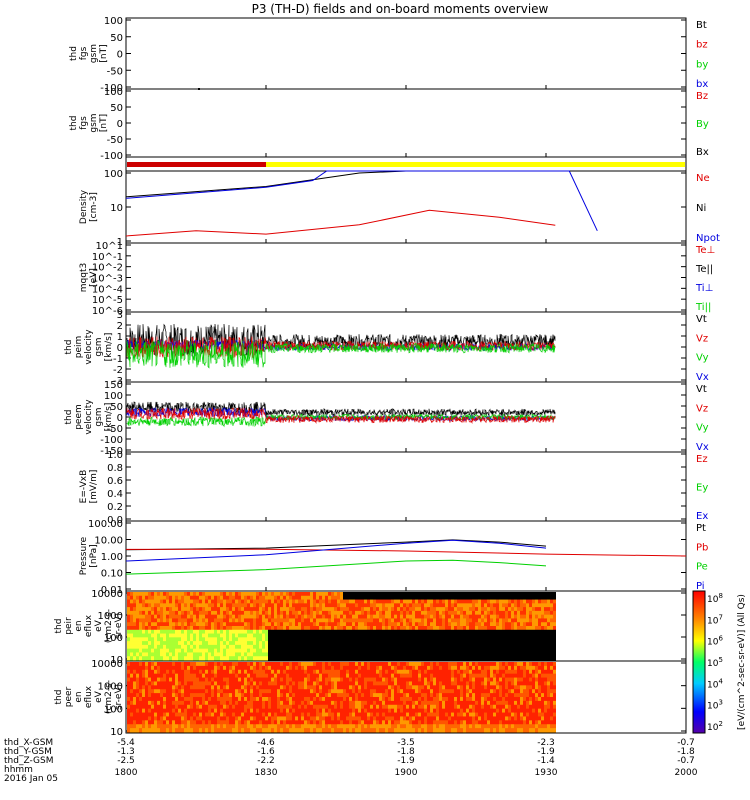 The image size is (750, 800). I want to click on ylabel-line: [nT], so click(104, 53).